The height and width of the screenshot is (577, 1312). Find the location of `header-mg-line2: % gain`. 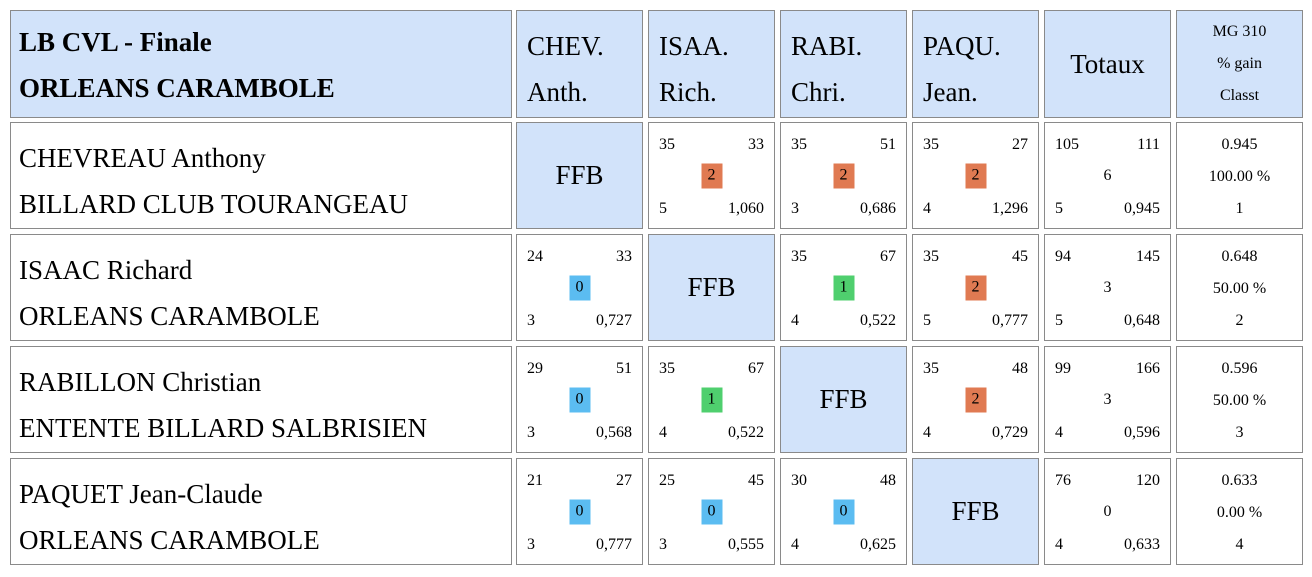

header-mg-line2: % gain is located at coordinates (1239, 63).